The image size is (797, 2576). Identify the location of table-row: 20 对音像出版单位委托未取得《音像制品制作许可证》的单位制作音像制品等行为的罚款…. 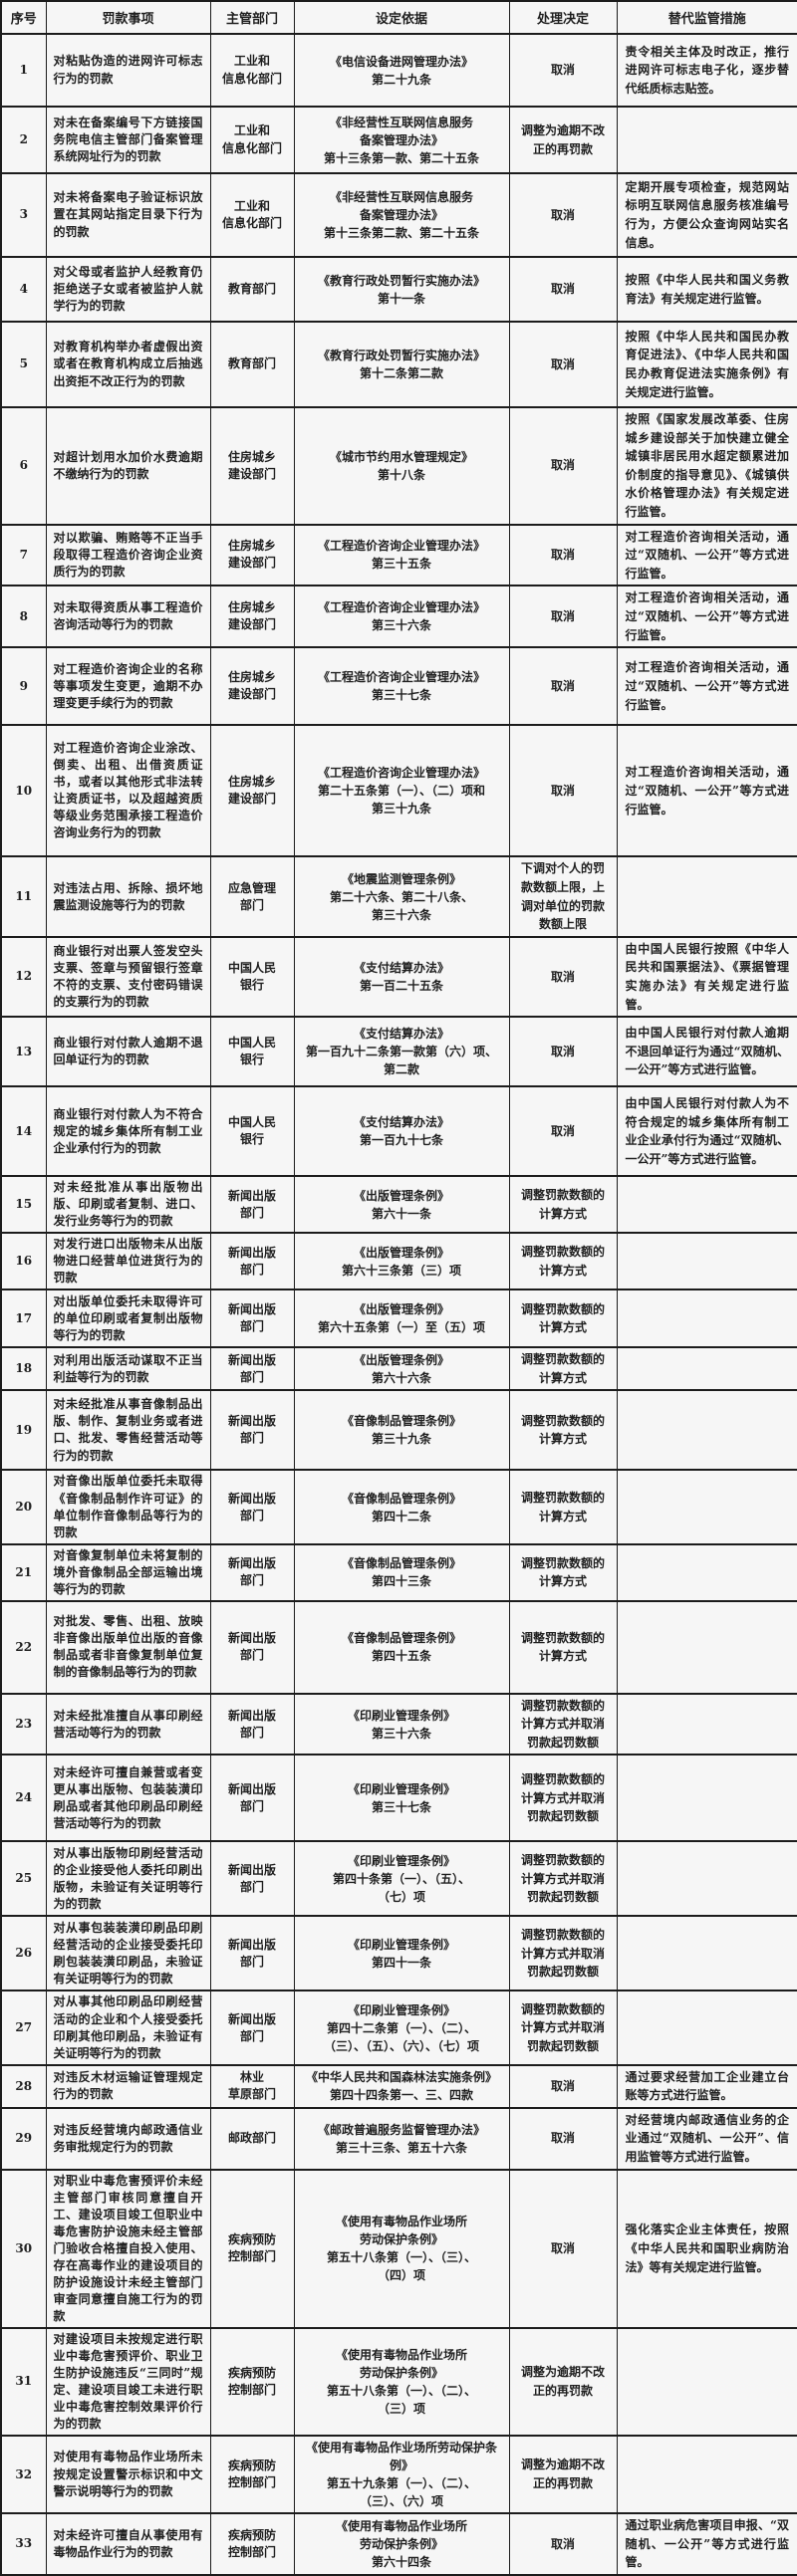
(399, 1507).